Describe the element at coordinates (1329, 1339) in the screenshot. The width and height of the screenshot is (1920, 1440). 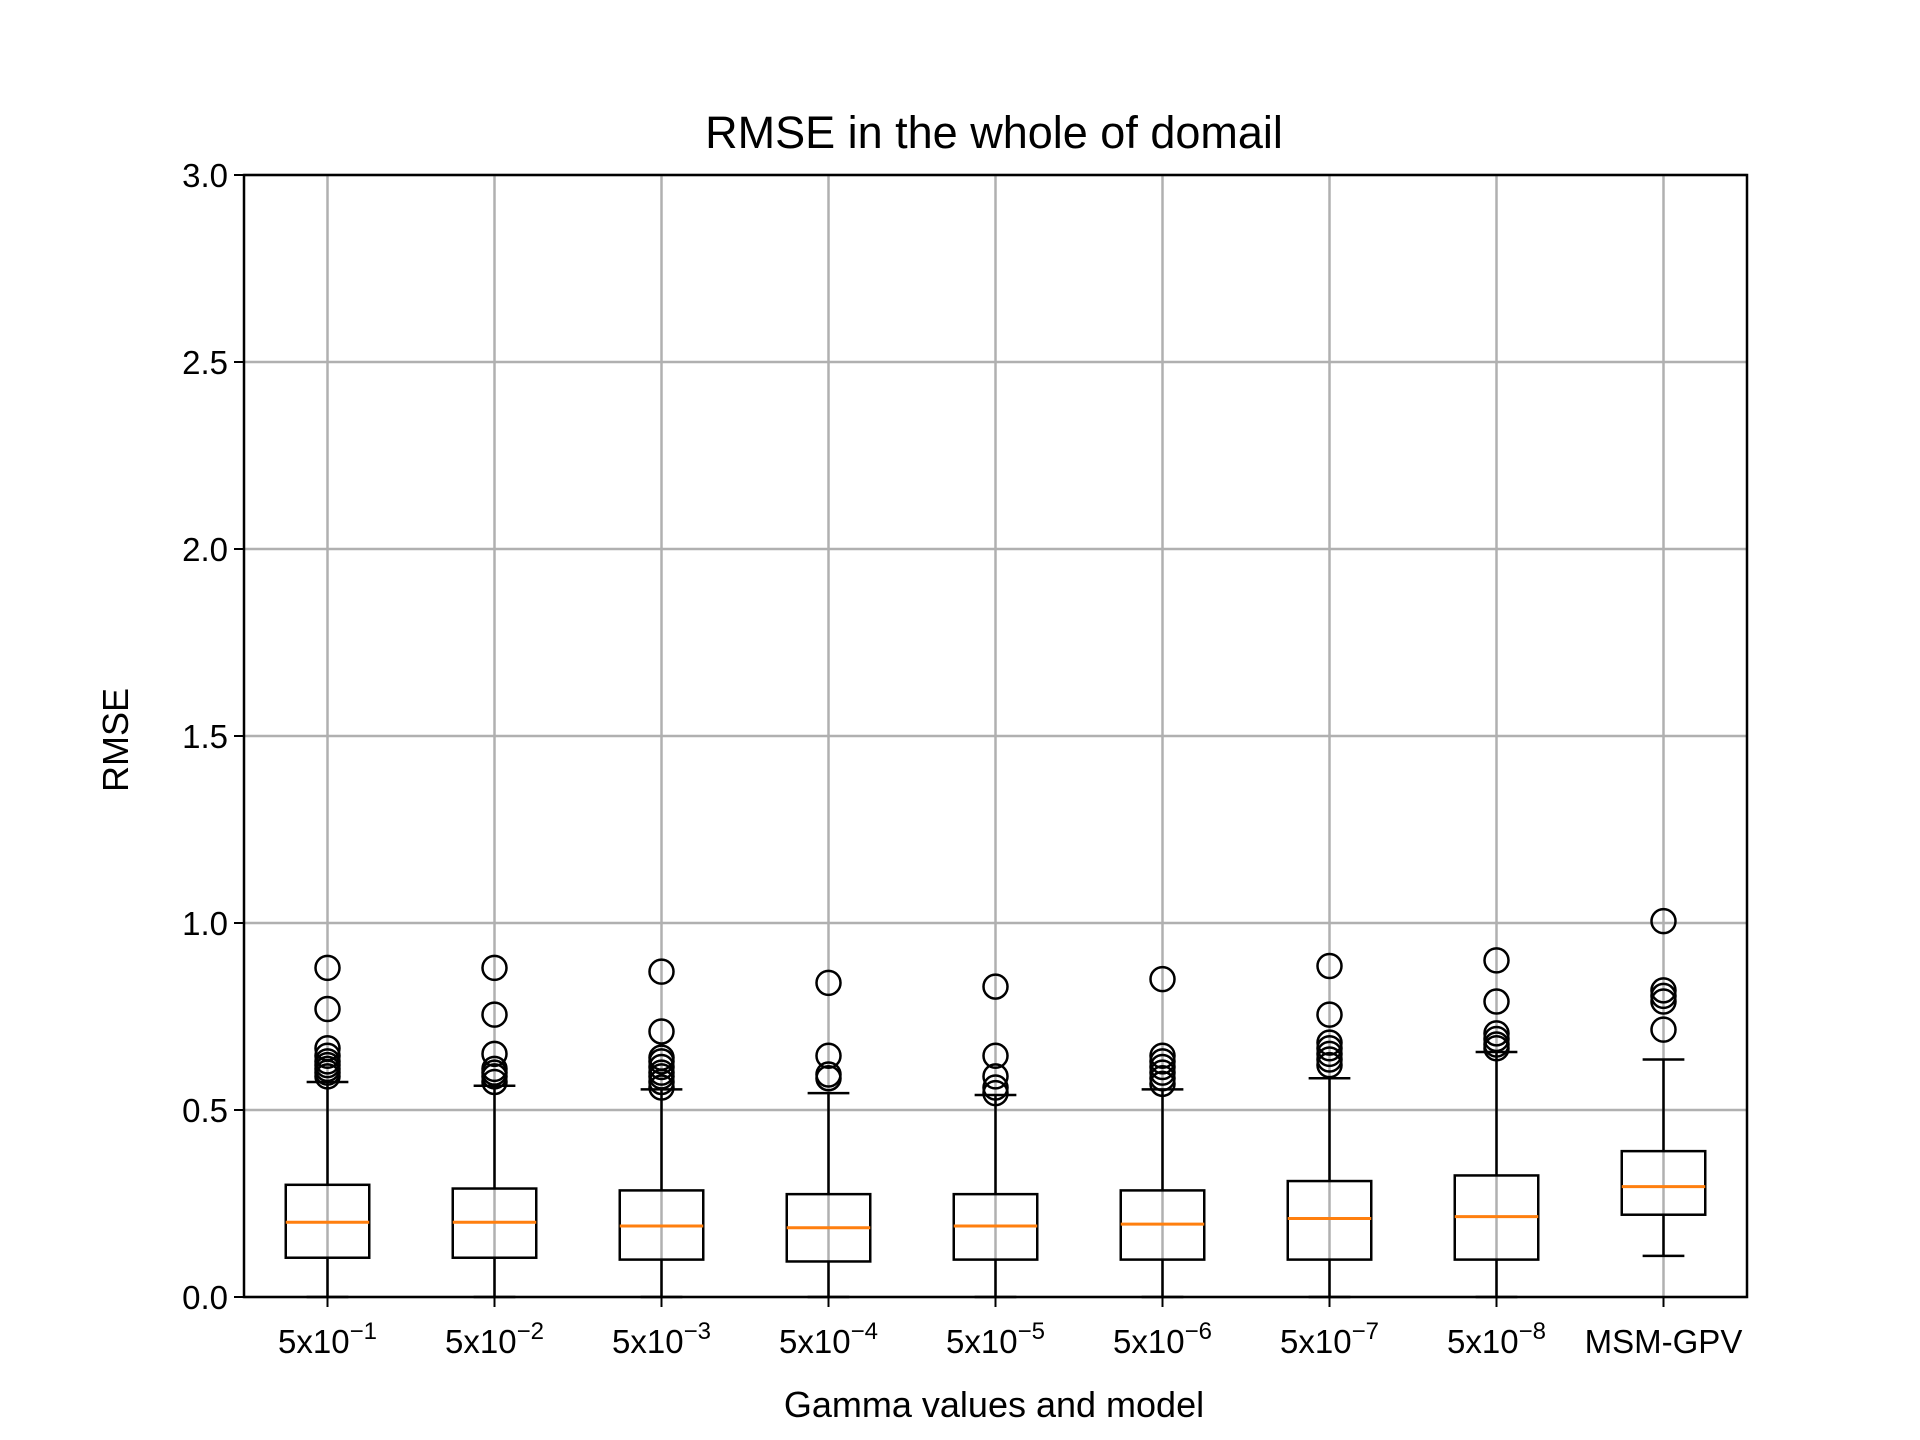
I see `x-tick-label: 5x10⁻⁷` at that location.